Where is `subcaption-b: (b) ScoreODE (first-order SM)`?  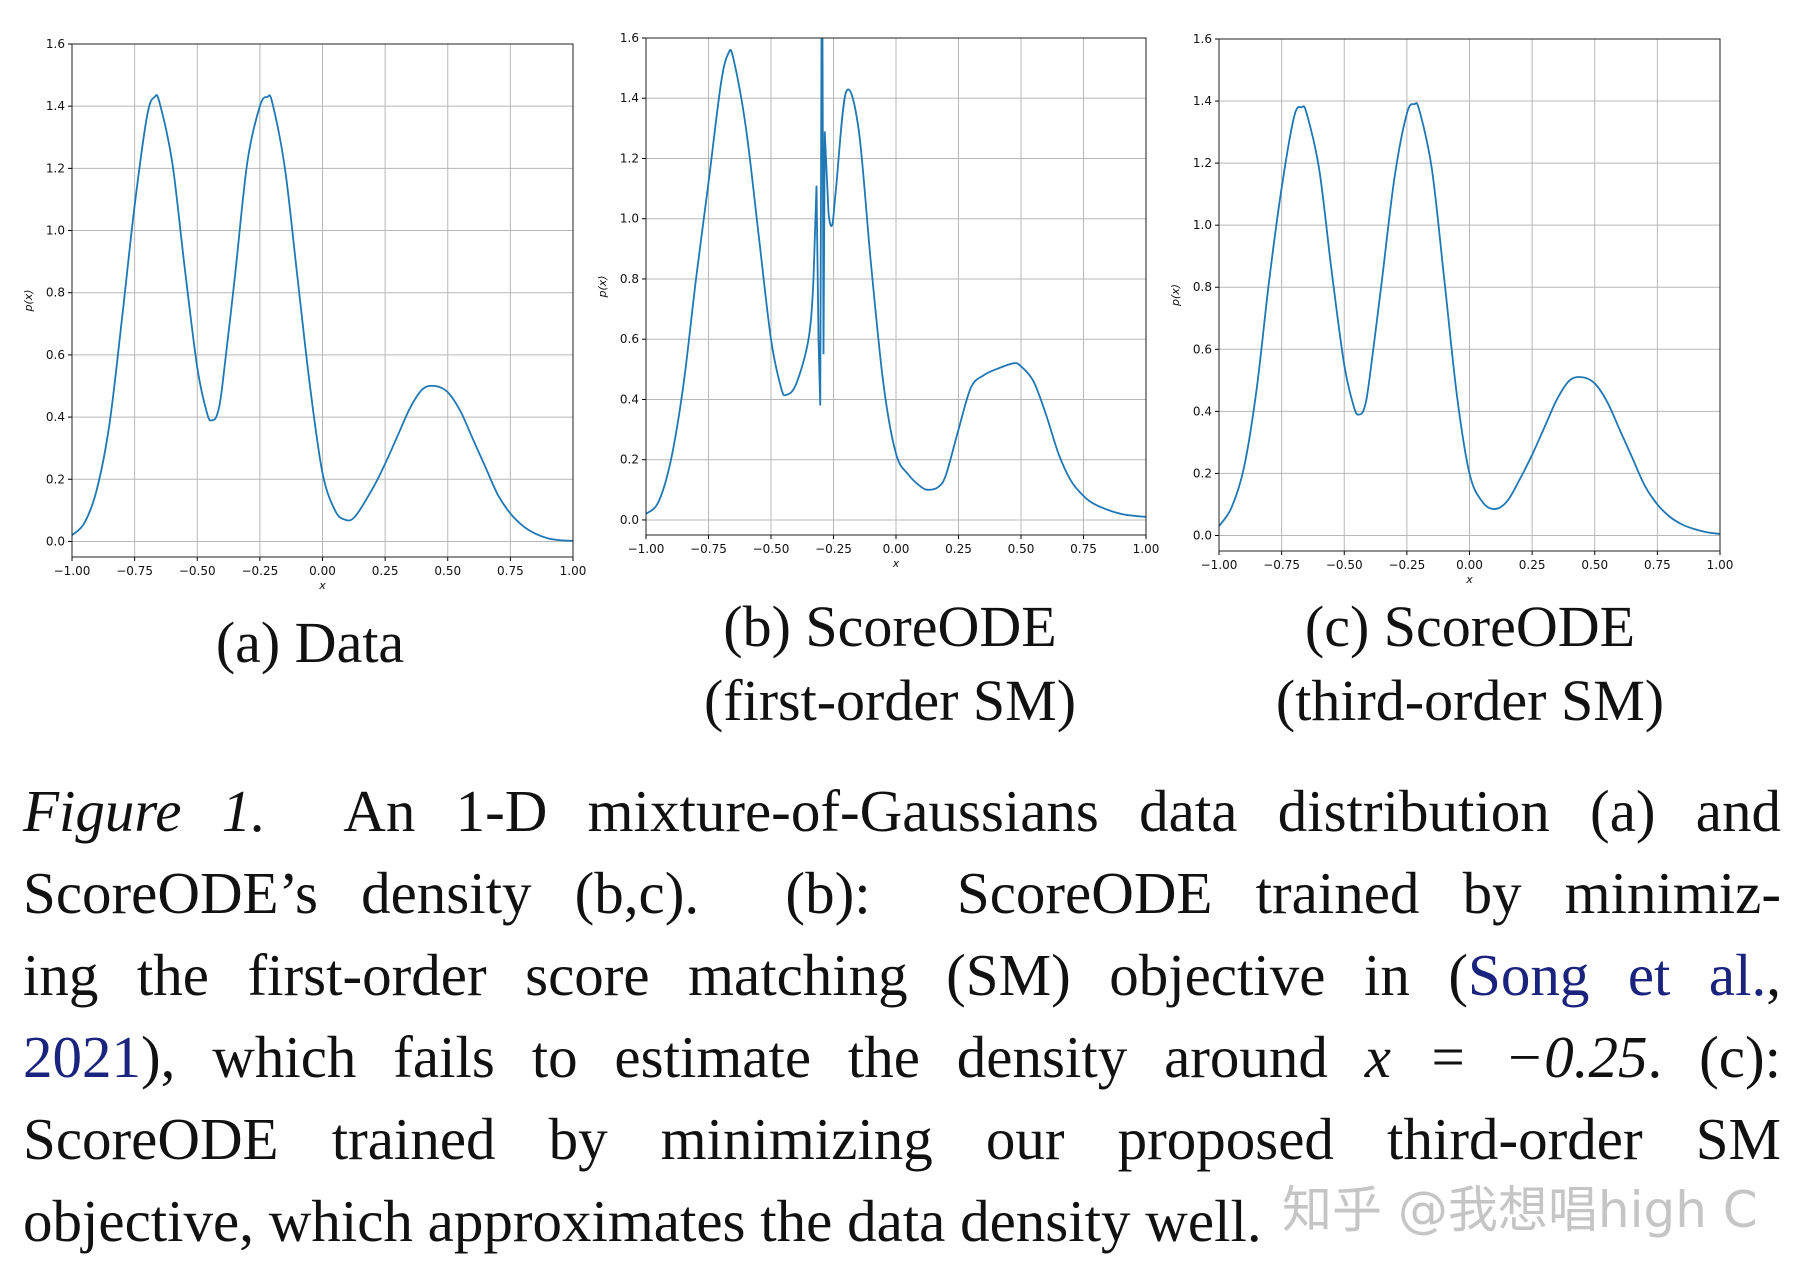 subcaption-b: (b) ScoreODE (first-order SM) is located at coordinates (890, 664).